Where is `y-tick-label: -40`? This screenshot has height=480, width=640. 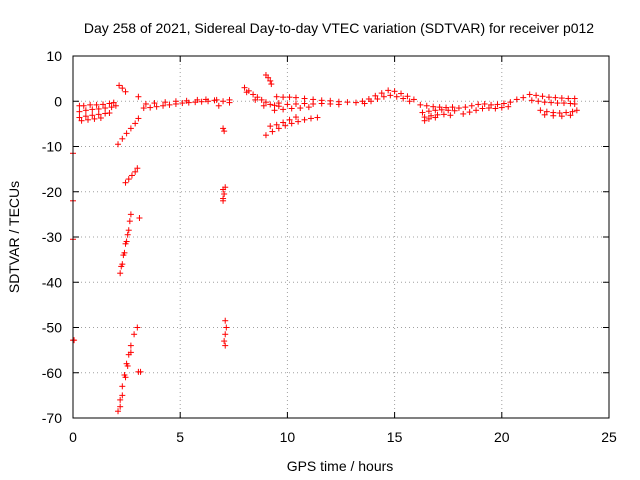
y-tick-label: -40 is located at coordinates (52, 282).